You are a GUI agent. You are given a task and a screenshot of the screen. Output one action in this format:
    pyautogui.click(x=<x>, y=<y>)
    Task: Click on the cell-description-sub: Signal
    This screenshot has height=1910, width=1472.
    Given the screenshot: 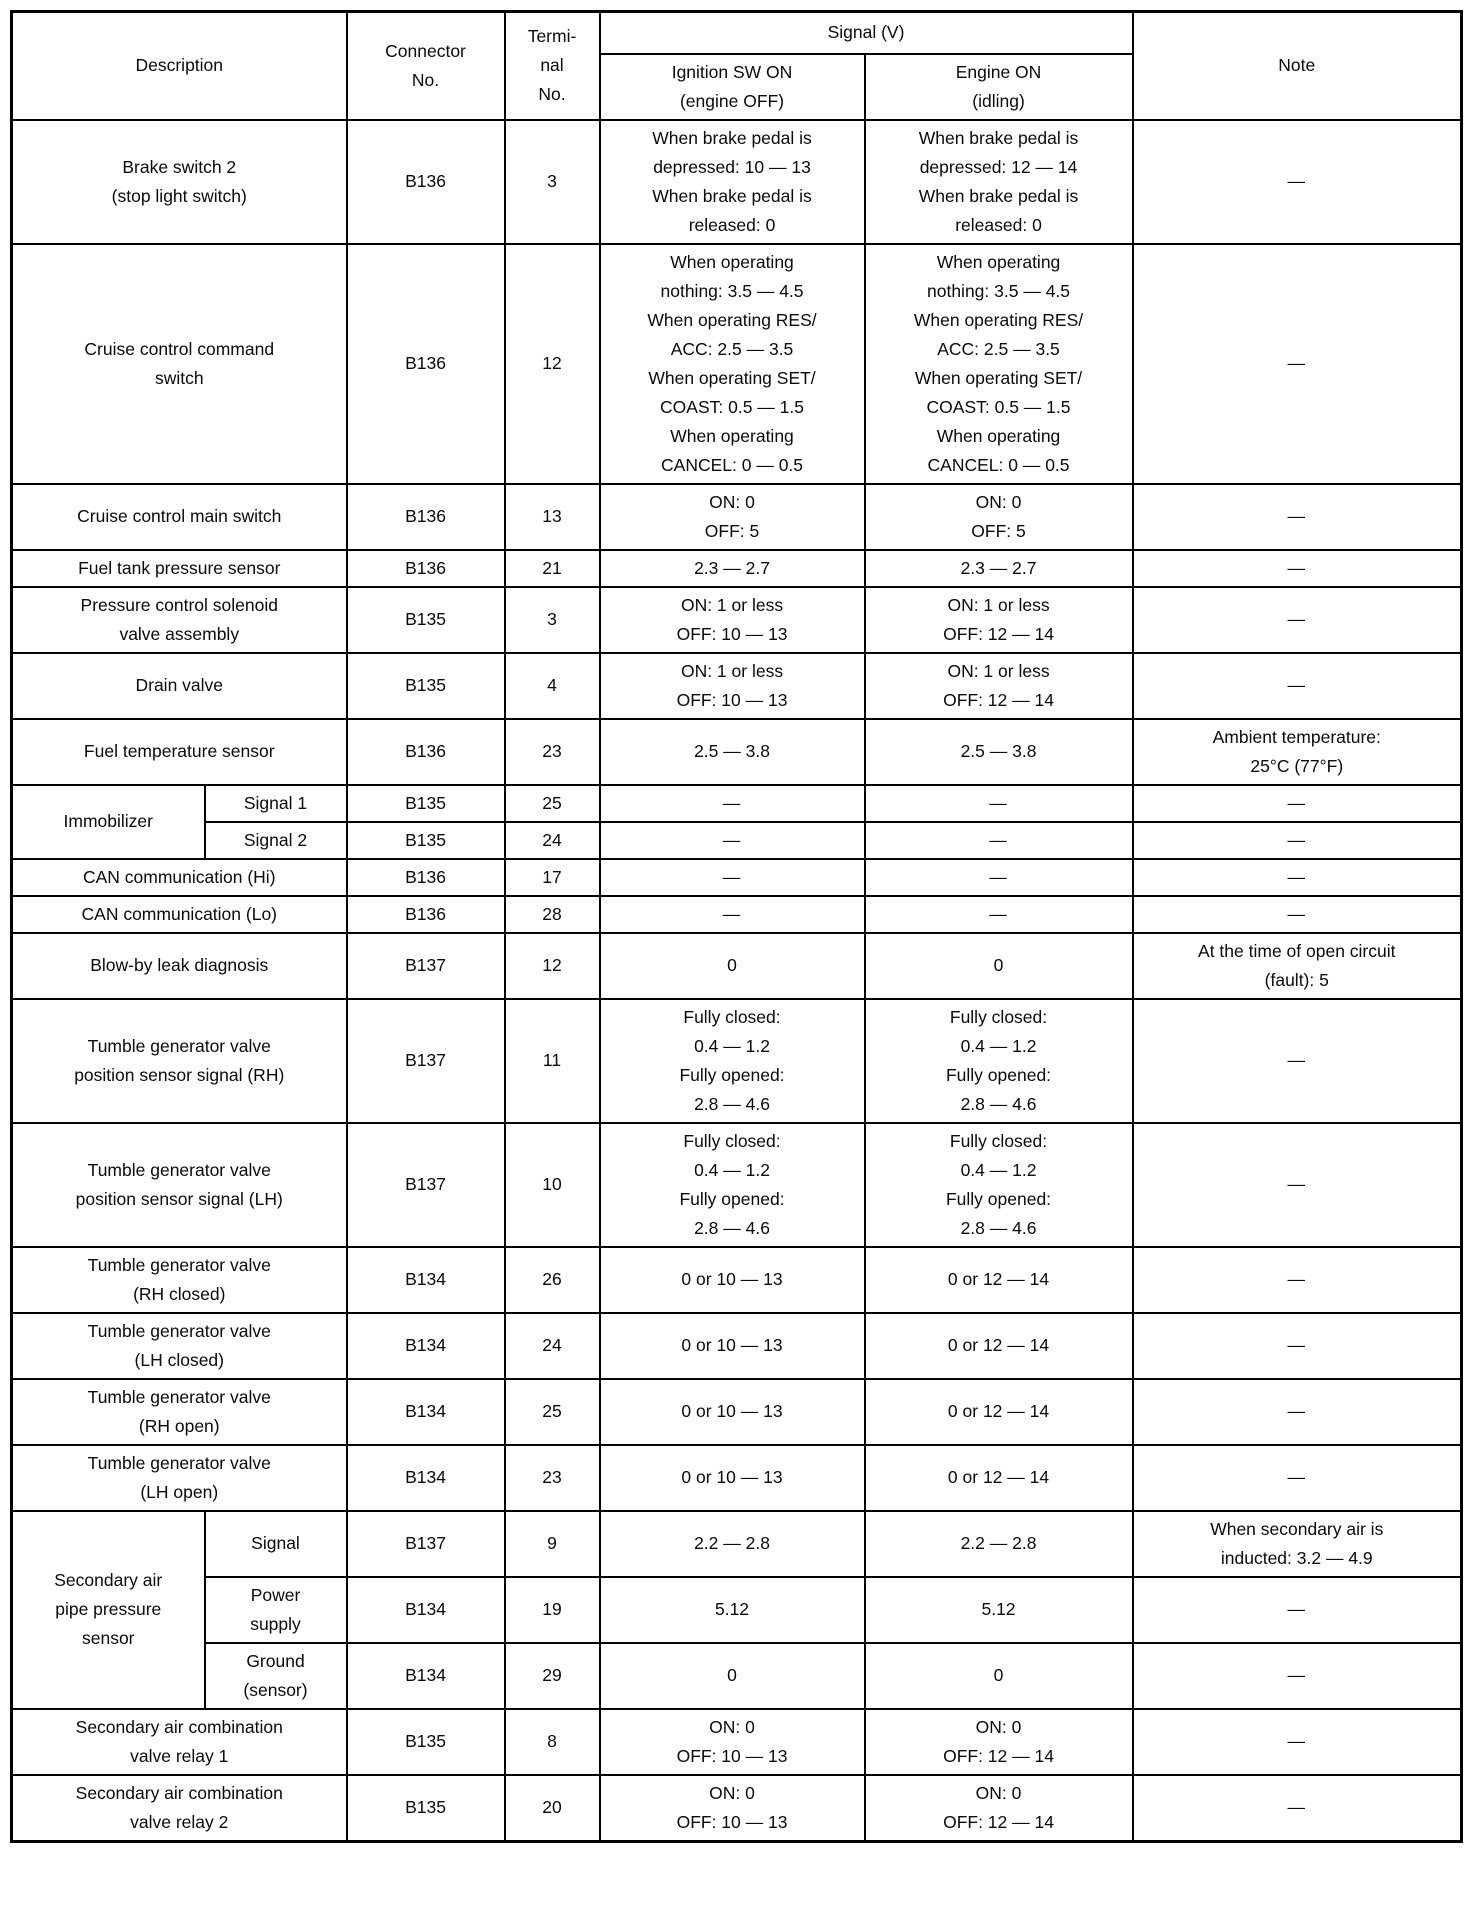 What is the action you would take?
    pyautogui.click(x=275, y=1543)
    